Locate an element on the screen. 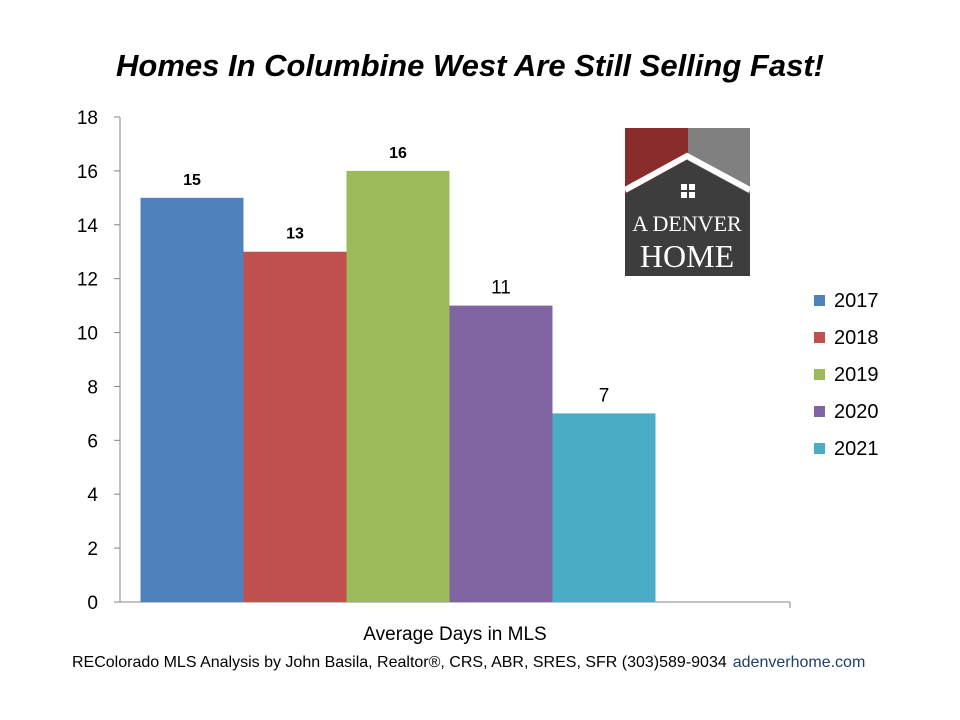 Image resolution: width=960 pixels, height=720 pixels. house-window-icon is located at coordinates (688, 191).